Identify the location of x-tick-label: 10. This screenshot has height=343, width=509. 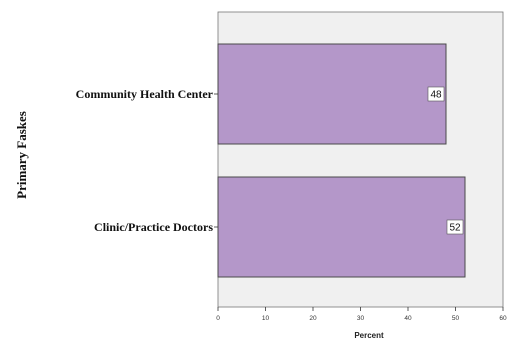
(266, 318).